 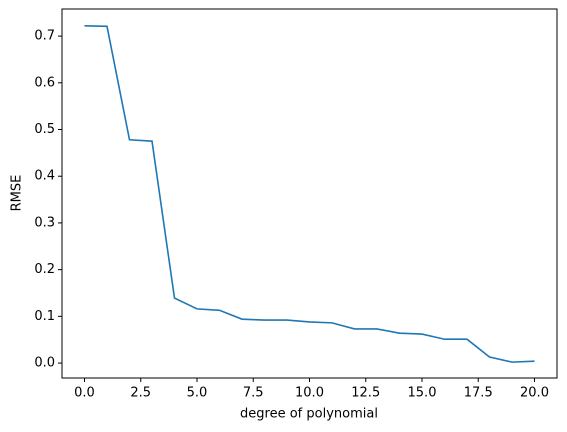 I want to click on x-tick-label: 5.0, so click(x=197, y=393).